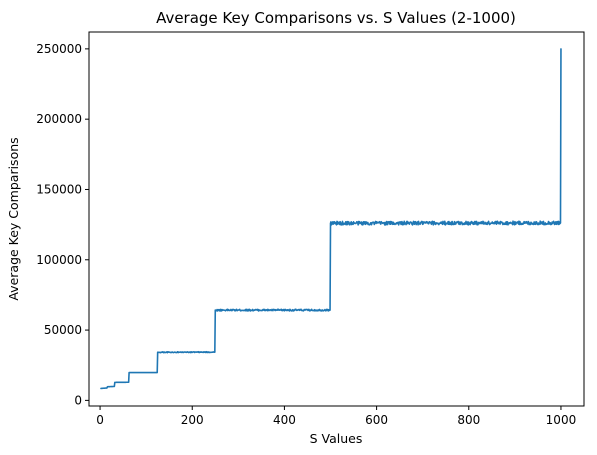 Image resolution: width=597 pixels, height=455 pixels. What do you see at coordinates (13, 218) in the screenshot?
I see `y-axis-label: Average Key Comparisons` at bounding box center [13, 218].